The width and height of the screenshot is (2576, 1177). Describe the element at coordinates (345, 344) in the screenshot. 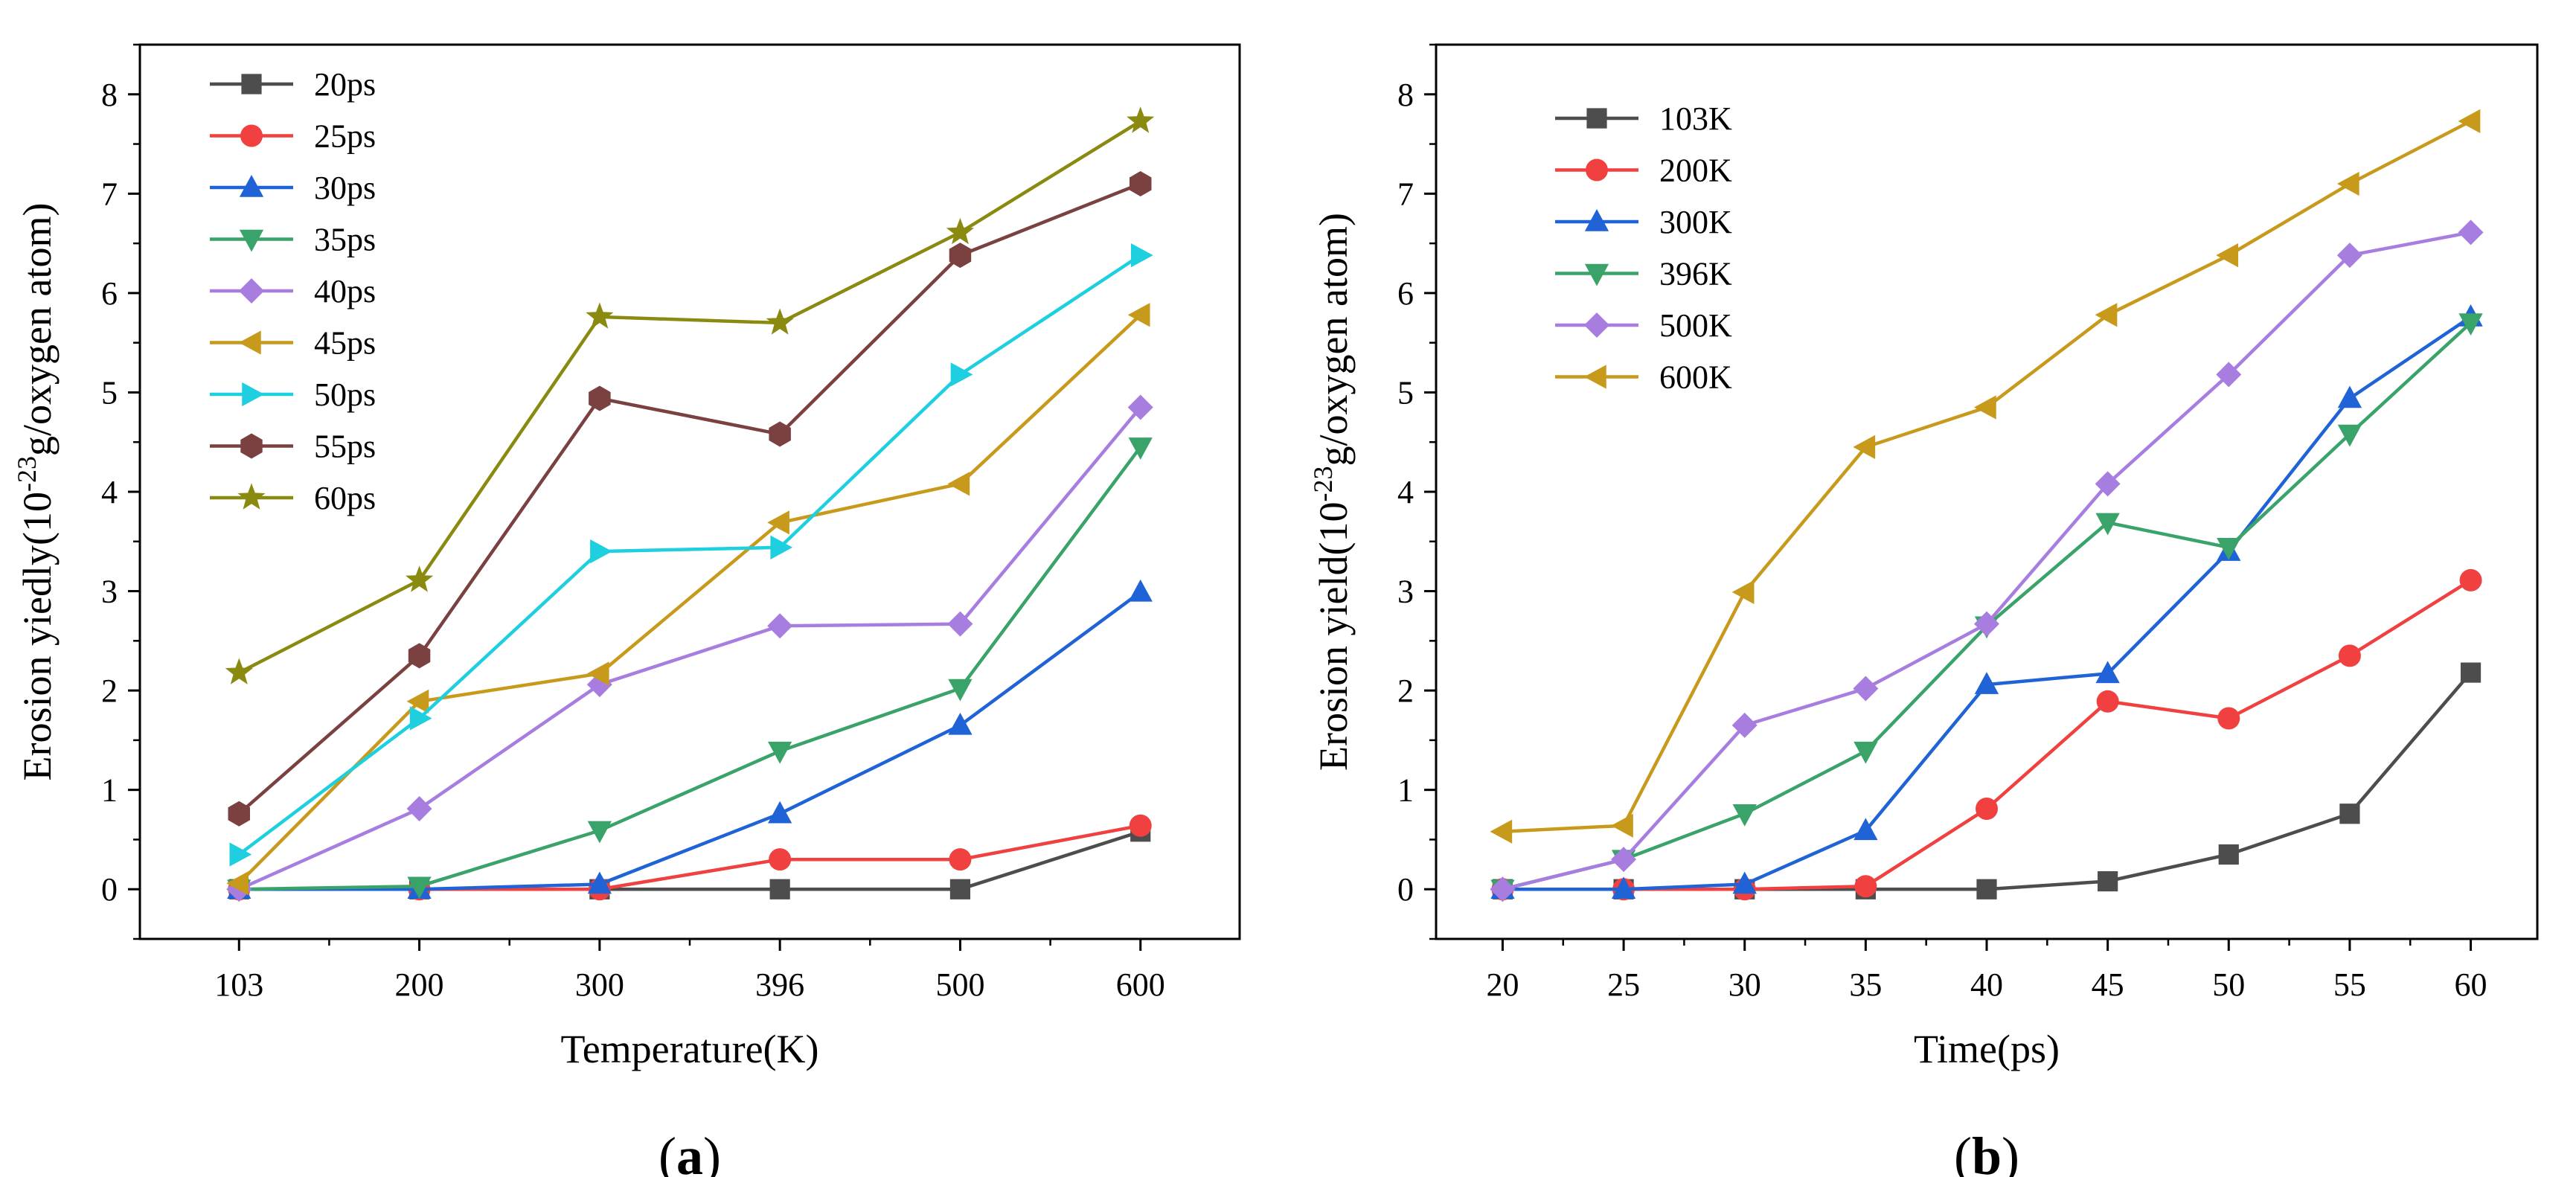

I see `legend-label: 45ps` at that location.